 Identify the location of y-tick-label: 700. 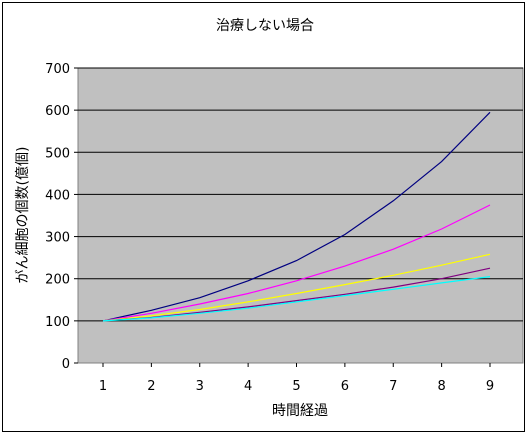
(57, 69).